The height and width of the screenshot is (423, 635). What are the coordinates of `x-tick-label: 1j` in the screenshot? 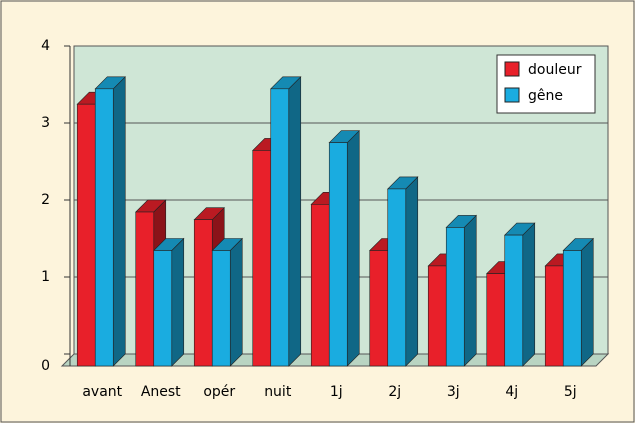 It's located at (336, 392).